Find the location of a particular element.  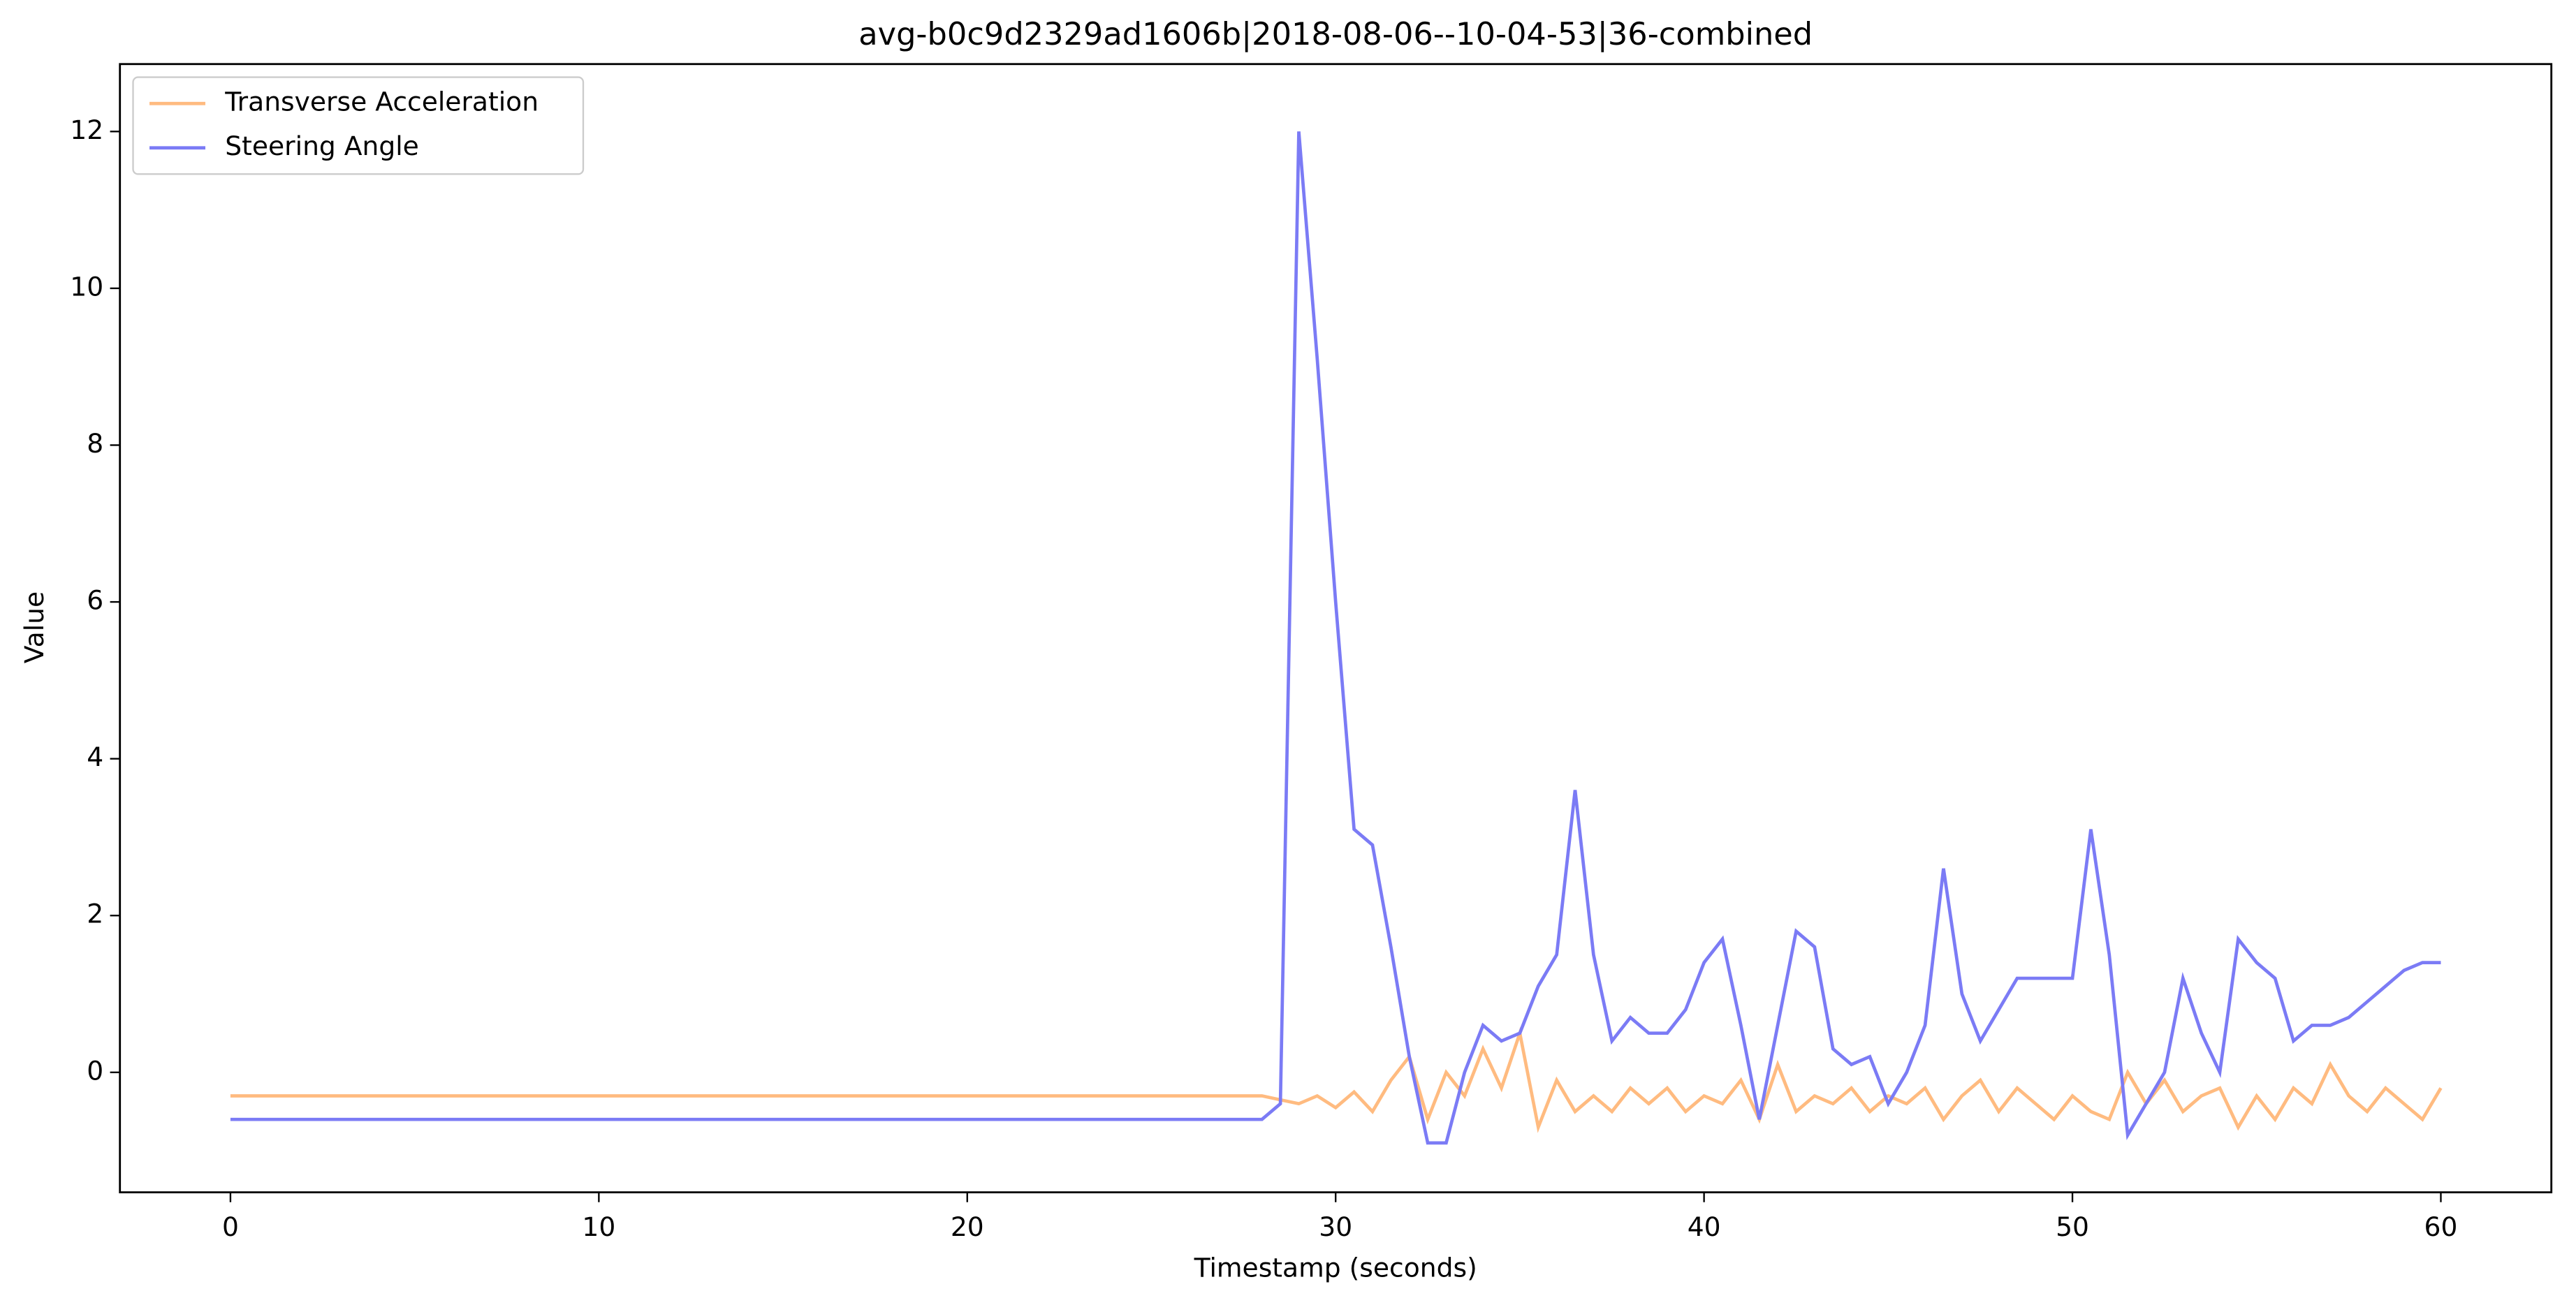

x-tick-label: 20 is located at coordinates (967, 1227).